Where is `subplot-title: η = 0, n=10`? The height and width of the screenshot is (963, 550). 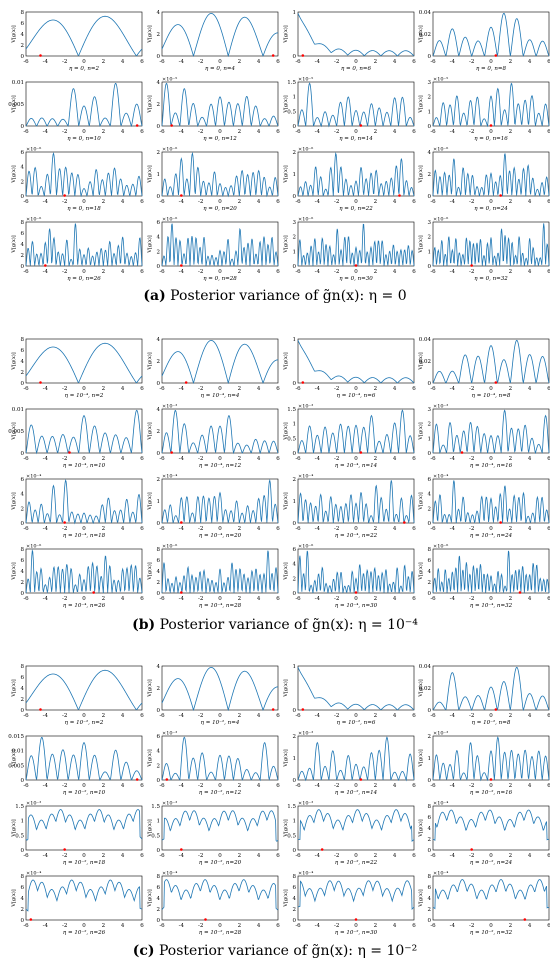
subplot-title: η = 0, n=10 is located at coordinates (84, 139).